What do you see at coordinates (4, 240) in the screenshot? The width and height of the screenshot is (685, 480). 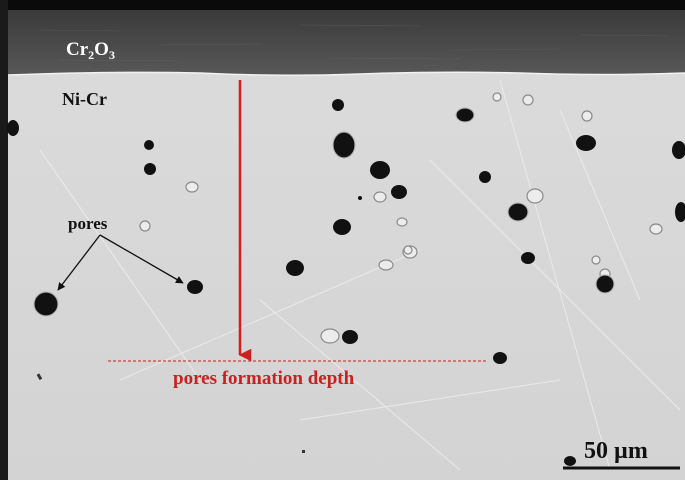 I see `left-border` at bounding box center [4, 240].